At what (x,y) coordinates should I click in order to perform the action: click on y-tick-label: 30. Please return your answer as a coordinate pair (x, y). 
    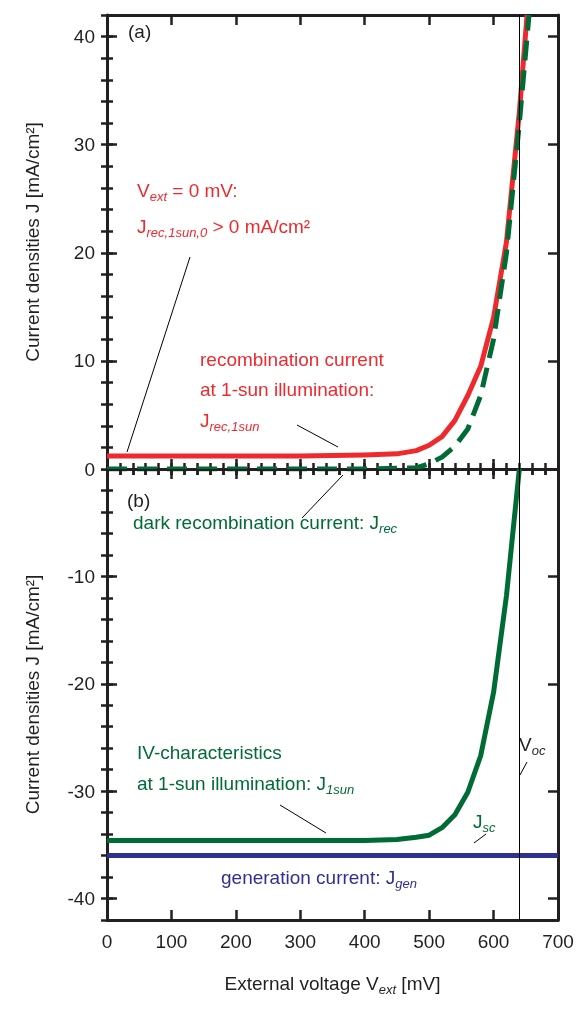
    Looking at the image, I should click on (84, 145).